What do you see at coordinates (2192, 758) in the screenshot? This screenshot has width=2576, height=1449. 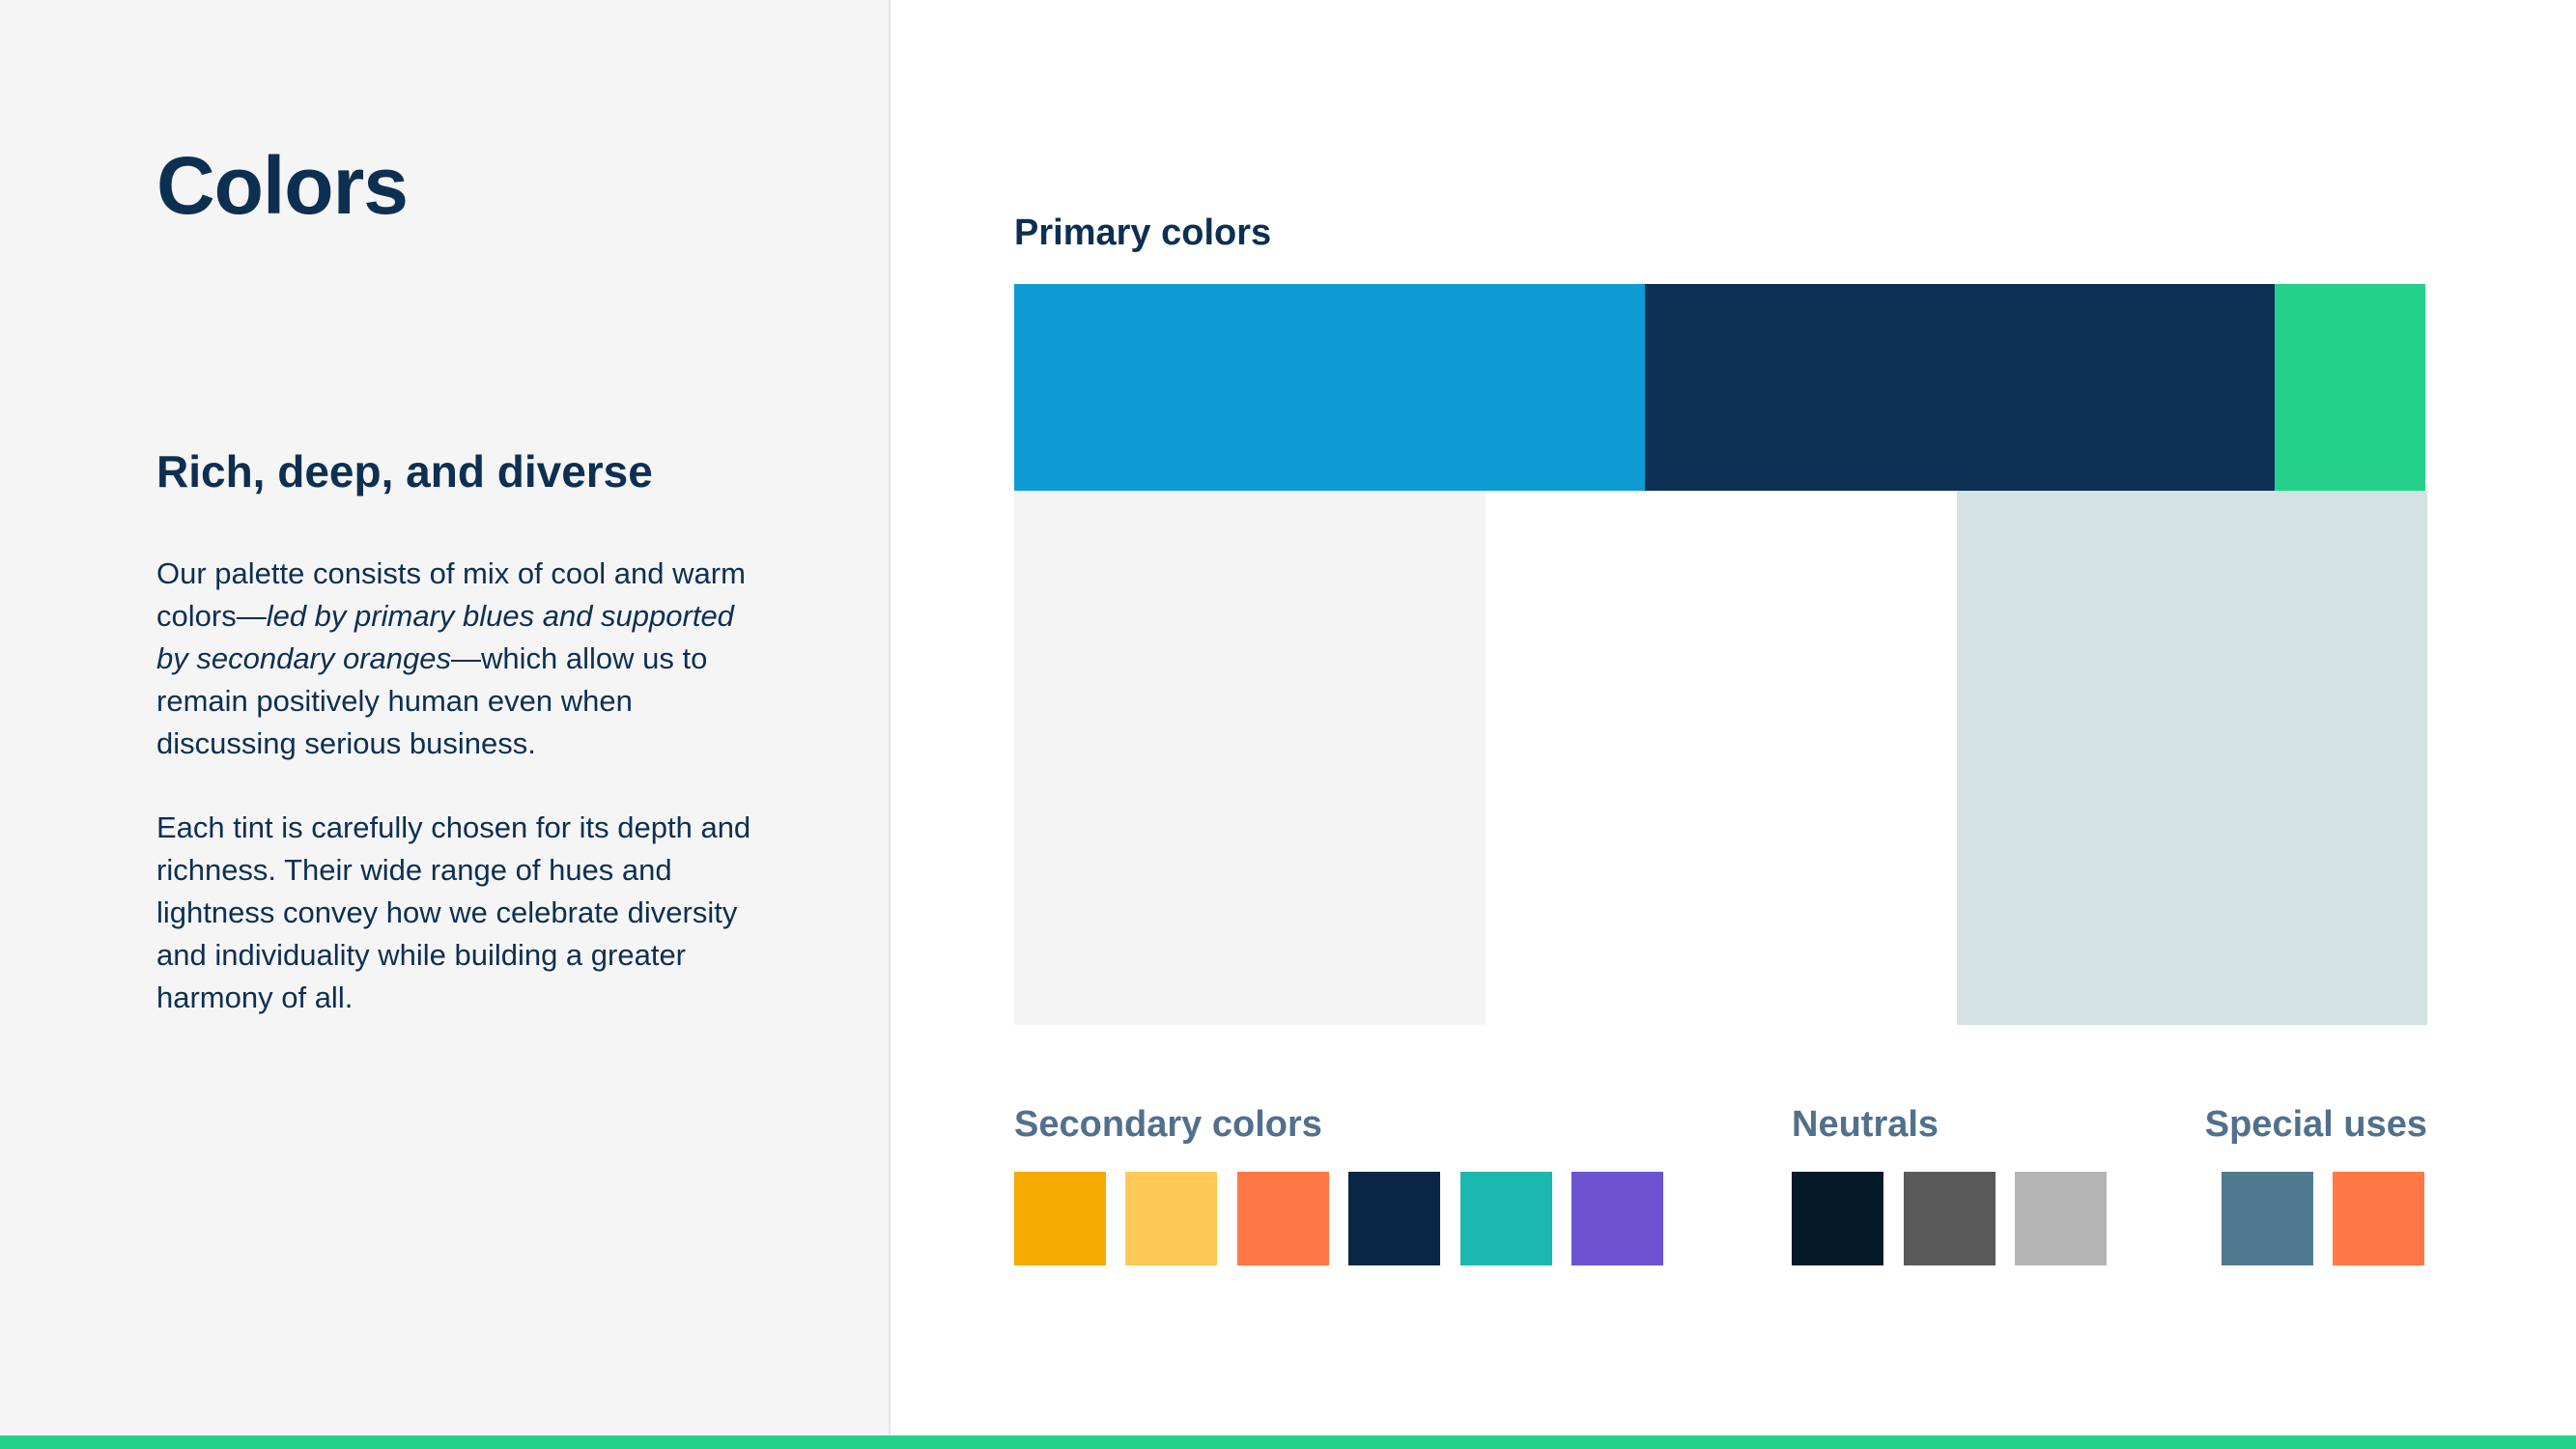 I see `primary-swatch-pale-teal` at bounding box center [2192, 758].